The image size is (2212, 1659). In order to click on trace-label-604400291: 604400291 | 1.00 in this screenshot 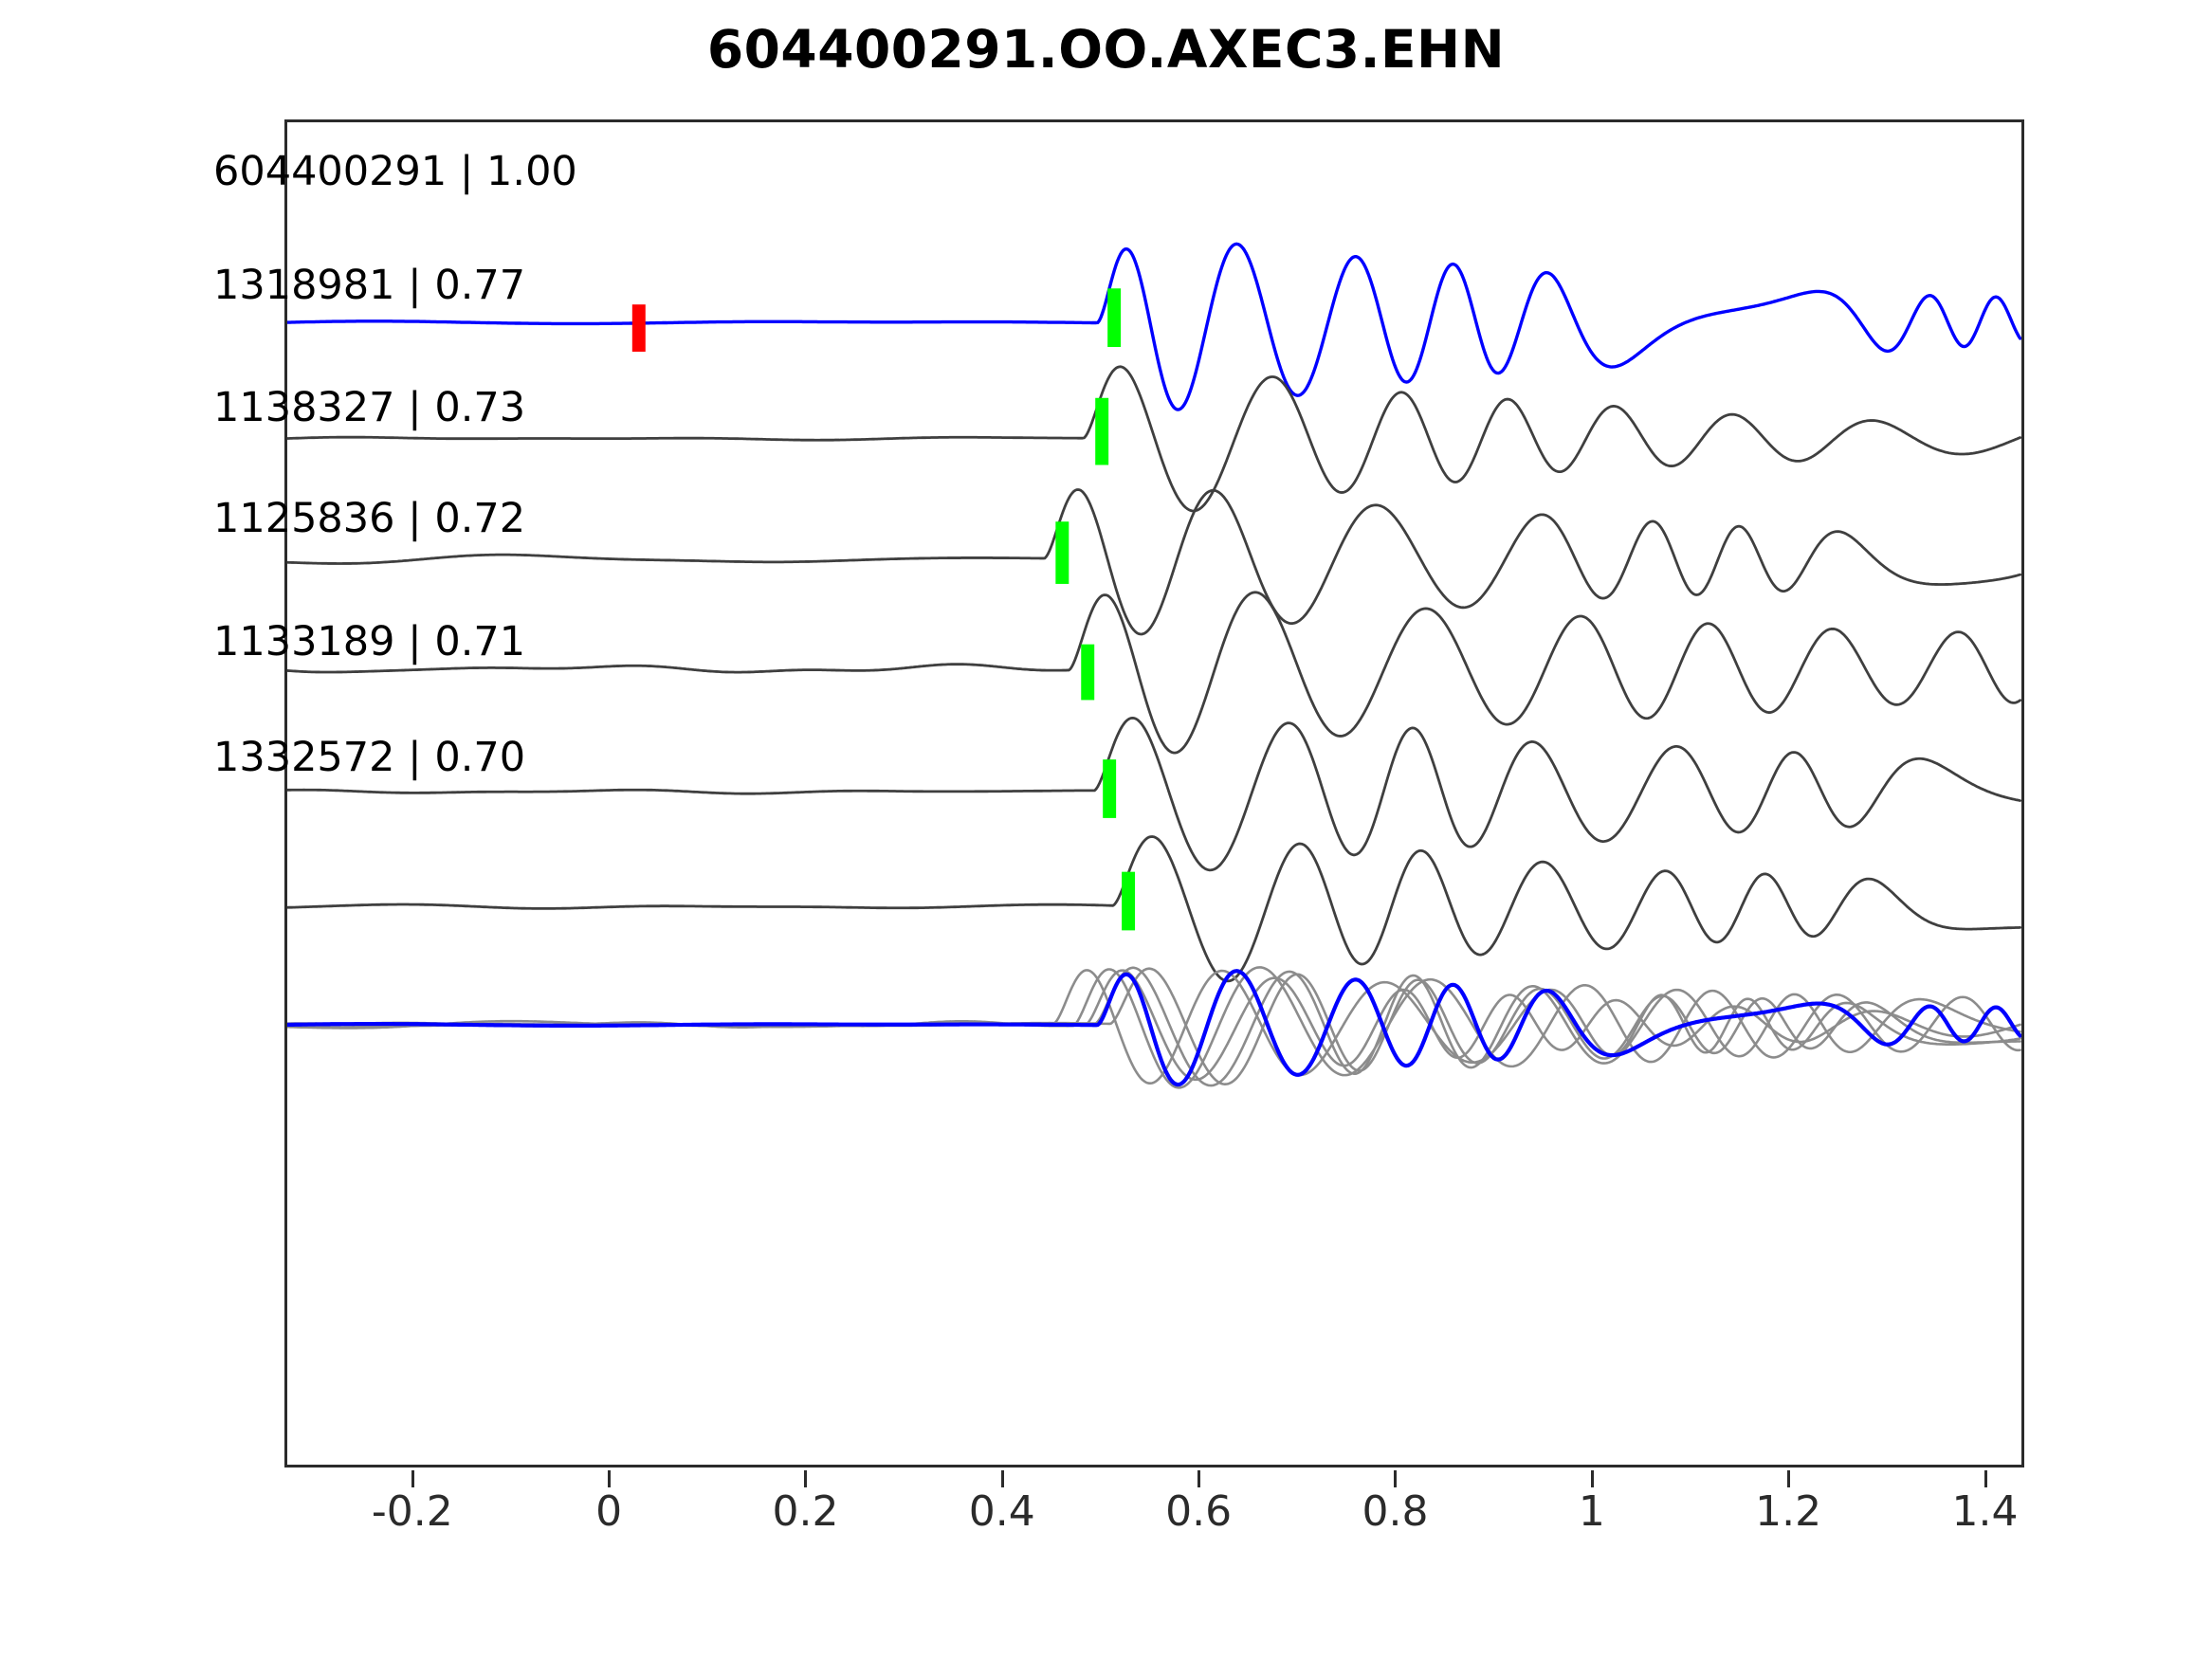, I will do `click(395, 171)`.